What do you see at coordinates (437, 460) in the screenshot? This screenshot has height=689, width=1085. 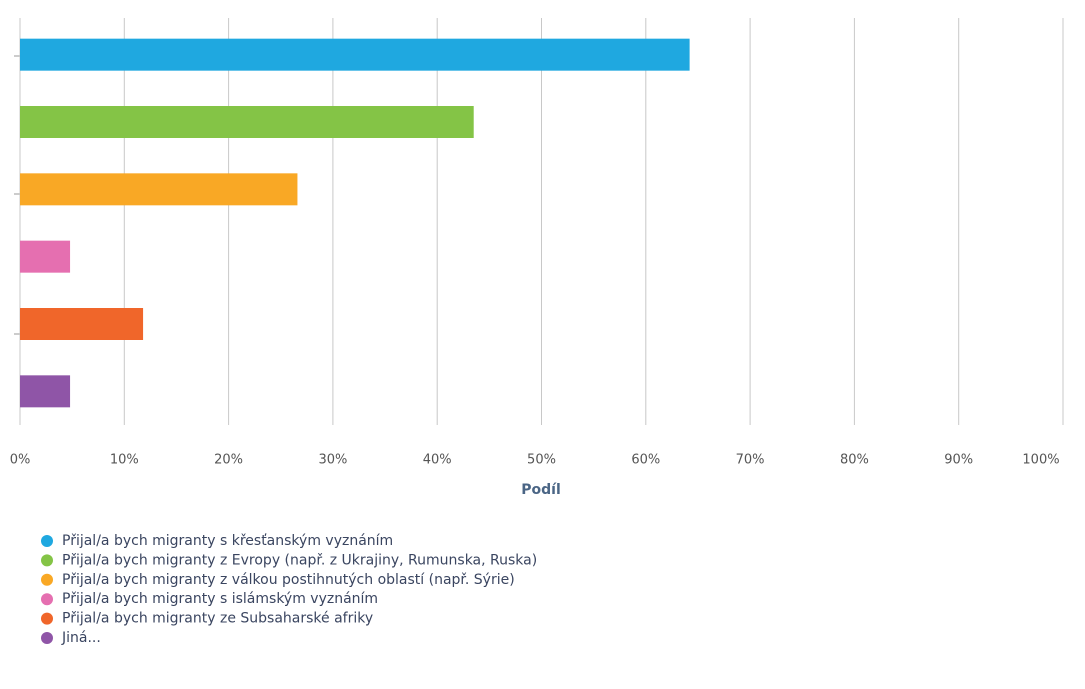 I see `x-tick-label: 40%` at bounding box center [437, 460].